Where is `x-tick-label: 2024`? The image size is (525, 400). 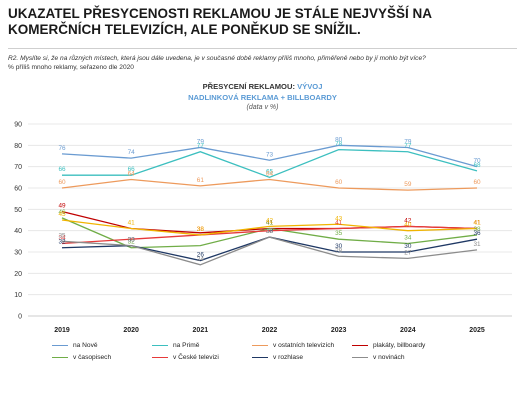
x-tick-label: 2024 is located at coordinates (408, 330).